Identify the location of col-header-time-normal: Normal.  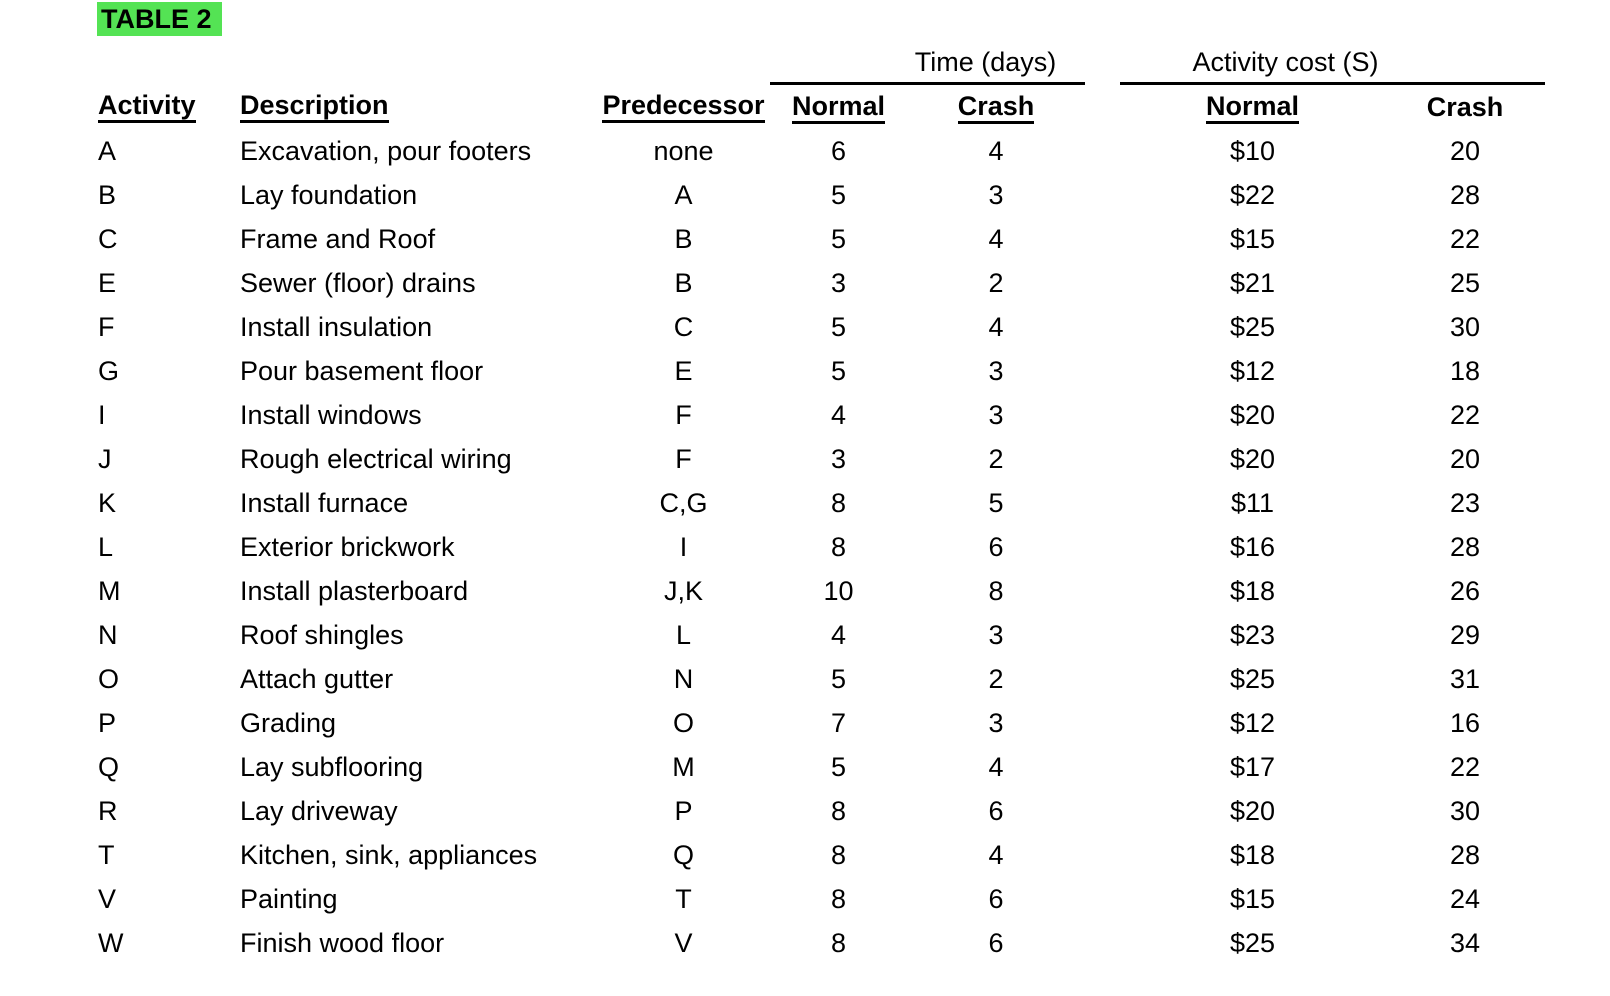
(838, 107).